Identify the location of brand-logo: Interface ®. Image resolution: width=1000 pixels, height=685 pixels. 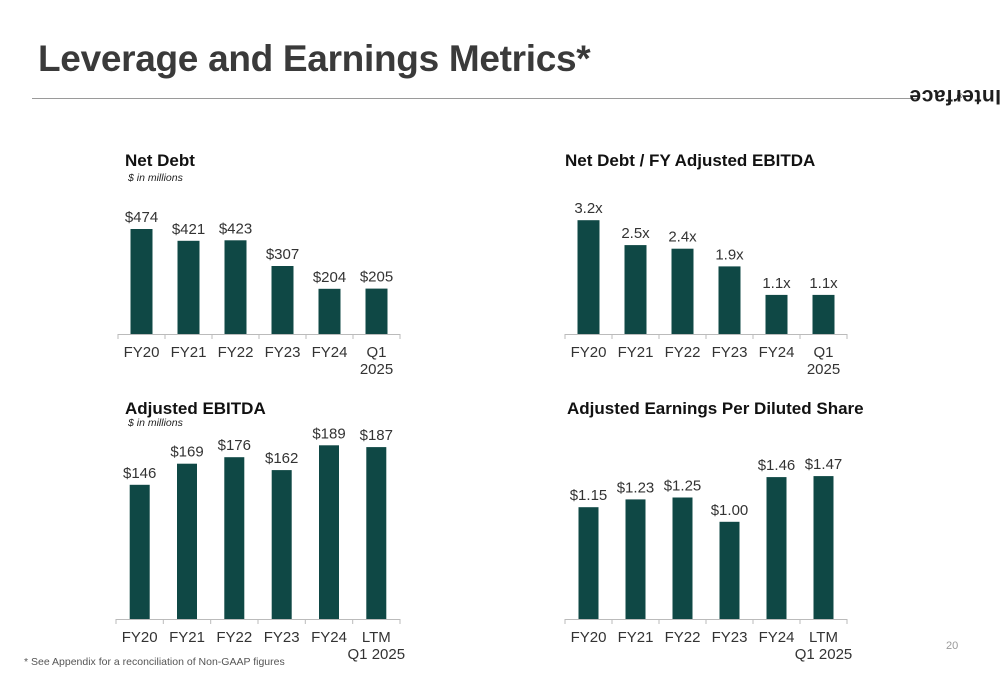
(954, 96).